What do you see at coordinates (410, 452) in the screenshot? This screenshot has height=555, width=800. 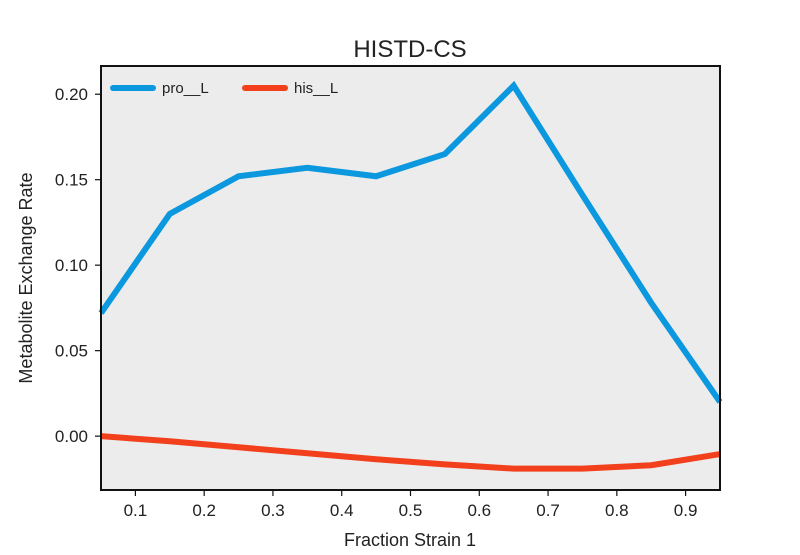 I see `series-line-his-l` at bounding box center [410, 452].